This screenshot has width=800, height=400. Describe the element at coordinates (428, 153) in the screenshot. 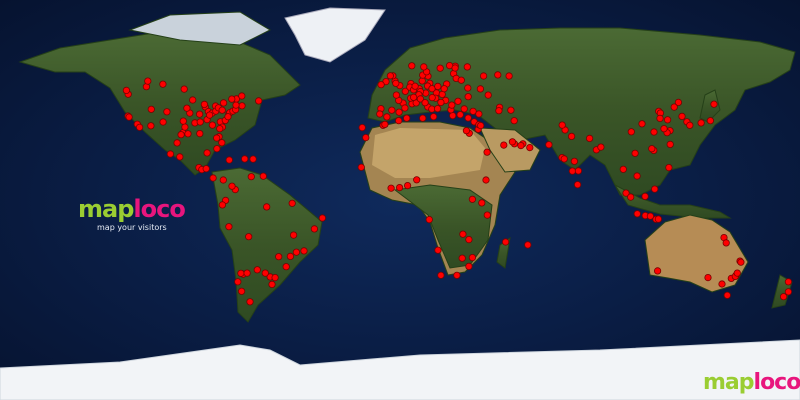

I see `sahara` at that location.